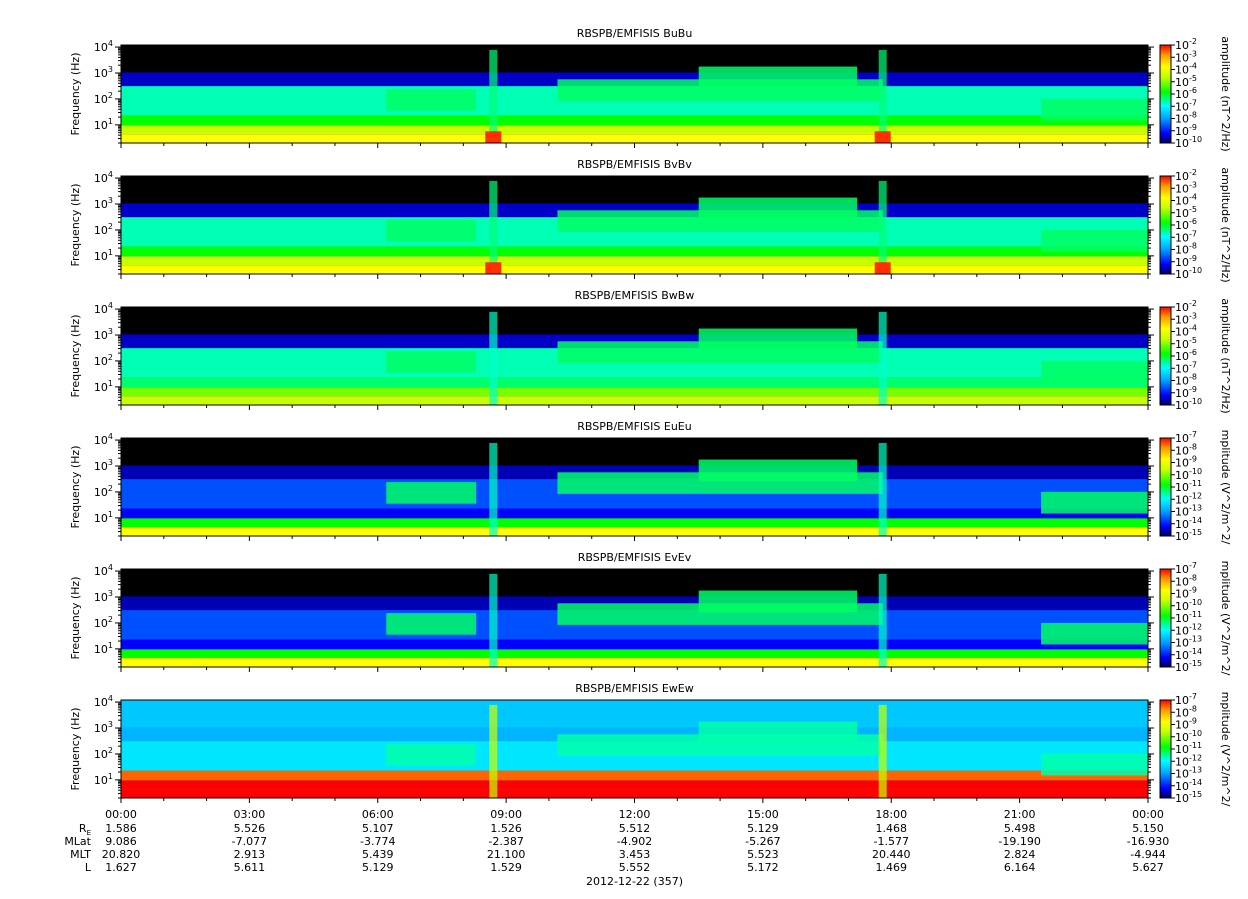 This screenshot has width=1248, height=899. What do you see at coordinates (635, 814) in the screenshot?
I see `x-tick-label: 12:00` at bounding box center [635, 814].